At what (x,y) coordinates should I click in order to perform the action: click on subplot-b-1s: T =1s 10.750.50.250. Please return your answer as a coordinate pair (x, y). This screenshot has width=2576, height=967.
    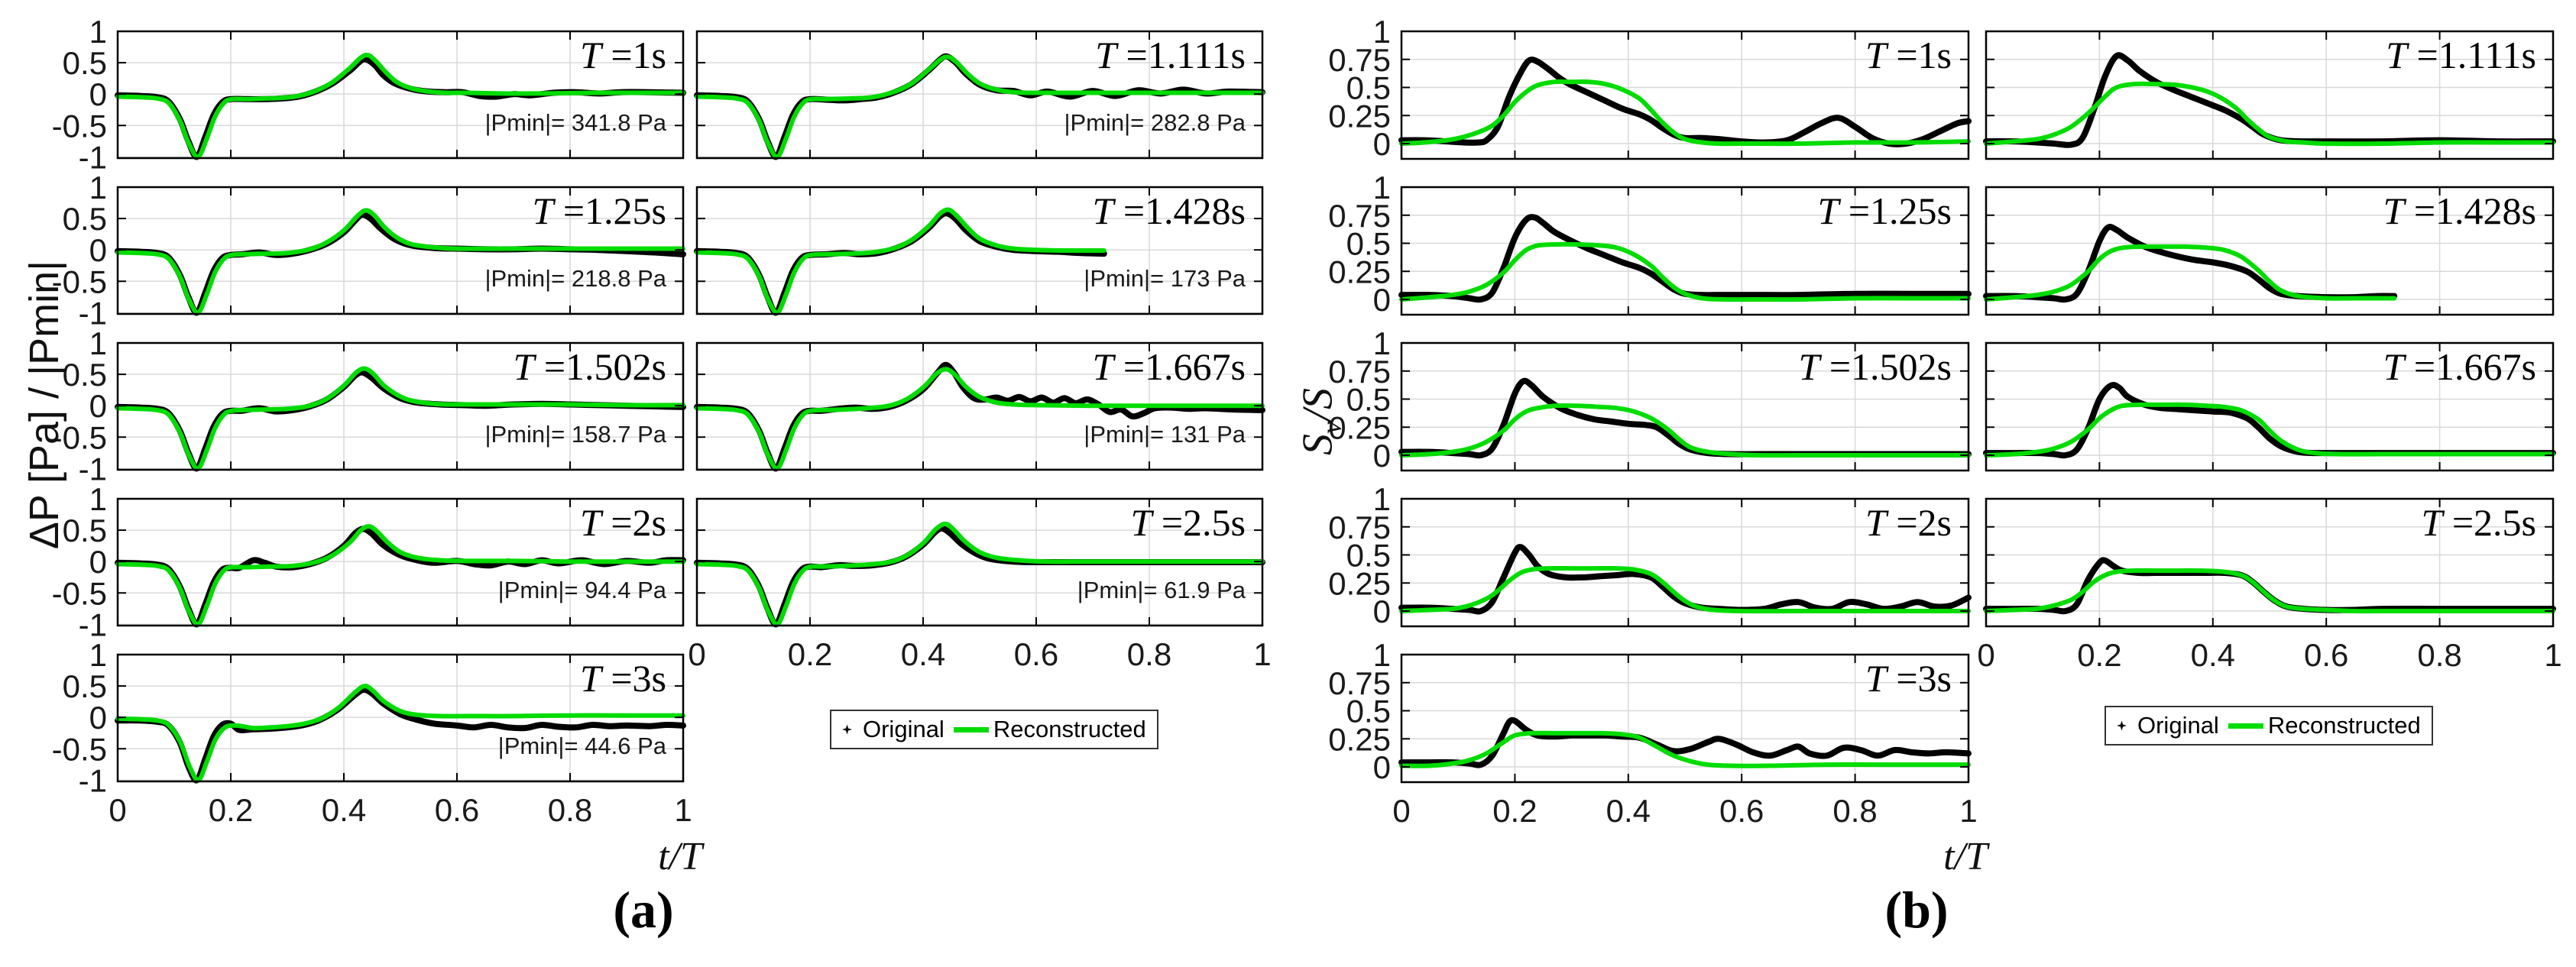
    Looking at the image, I should click on (1650, 88).